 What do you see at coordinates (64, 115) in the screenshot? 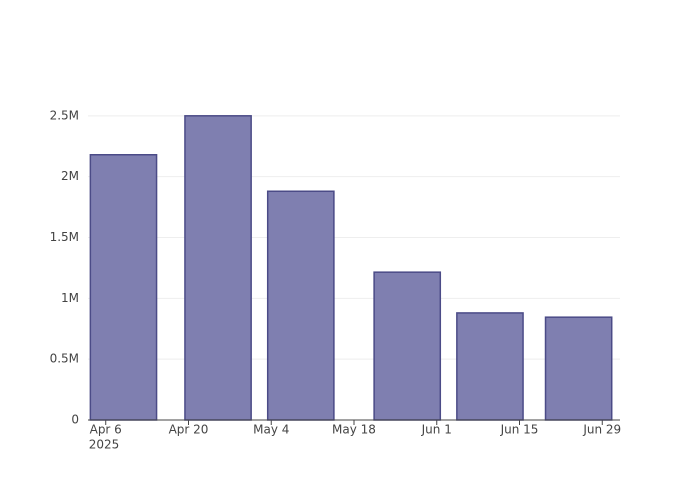
I see `y-tick-label: 2.5M` at bounding box center [64, 115].